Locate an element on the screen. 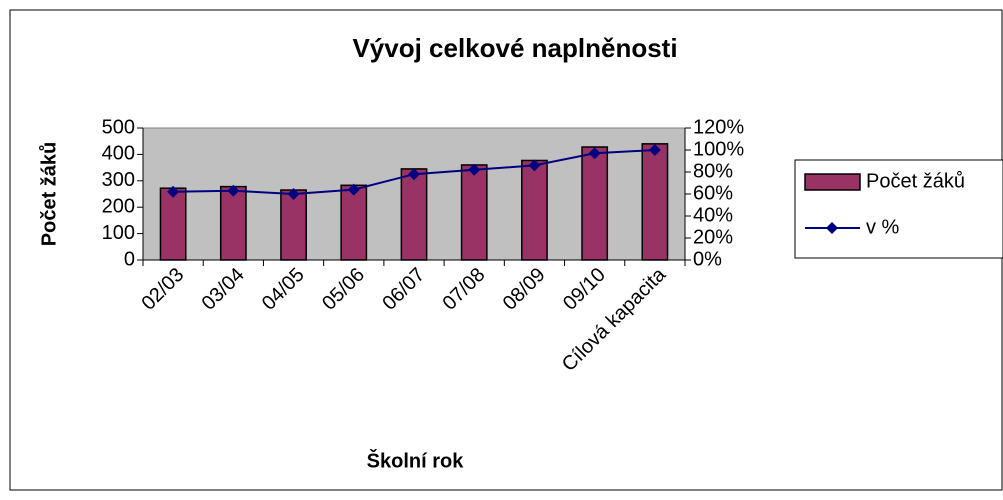 This screenshot has width=1003, height=500. legend-marker is located at coordinates (832, 228).